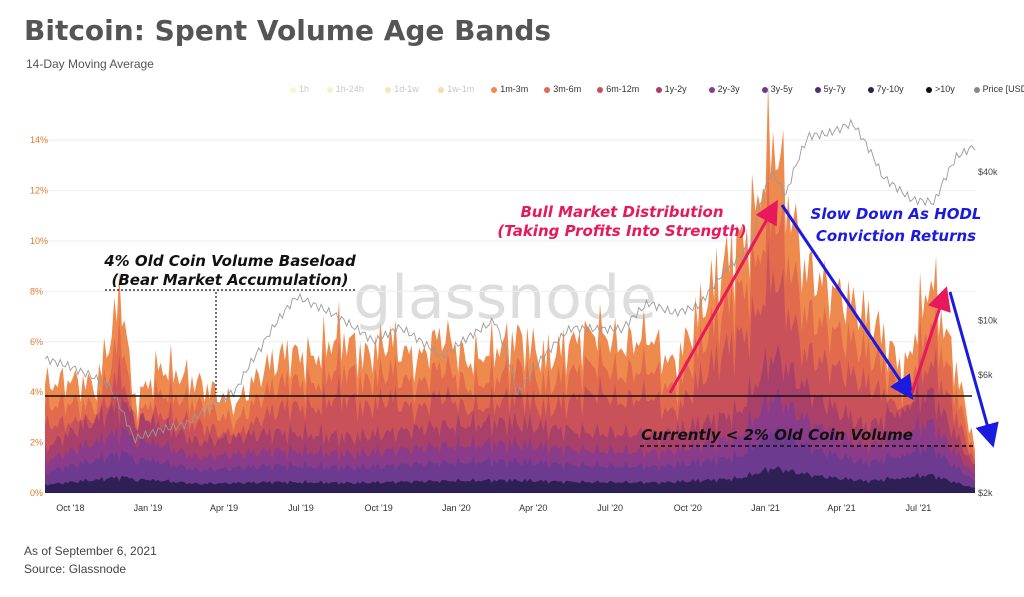 The height and width of the screenshot is (597, 1024). Describe the element at coordinates (777, 435) in the screenshot. I see `currently-label: Currently < 2% Old Coin Volume` at that location.